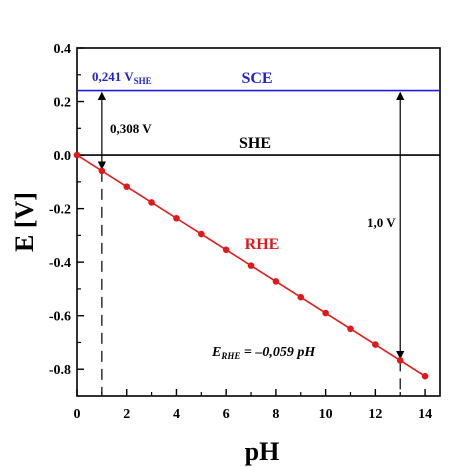  Describe the element at coordinates (60, 263) in the screenshot. I see `y-tick-label: -0.4` at that location.